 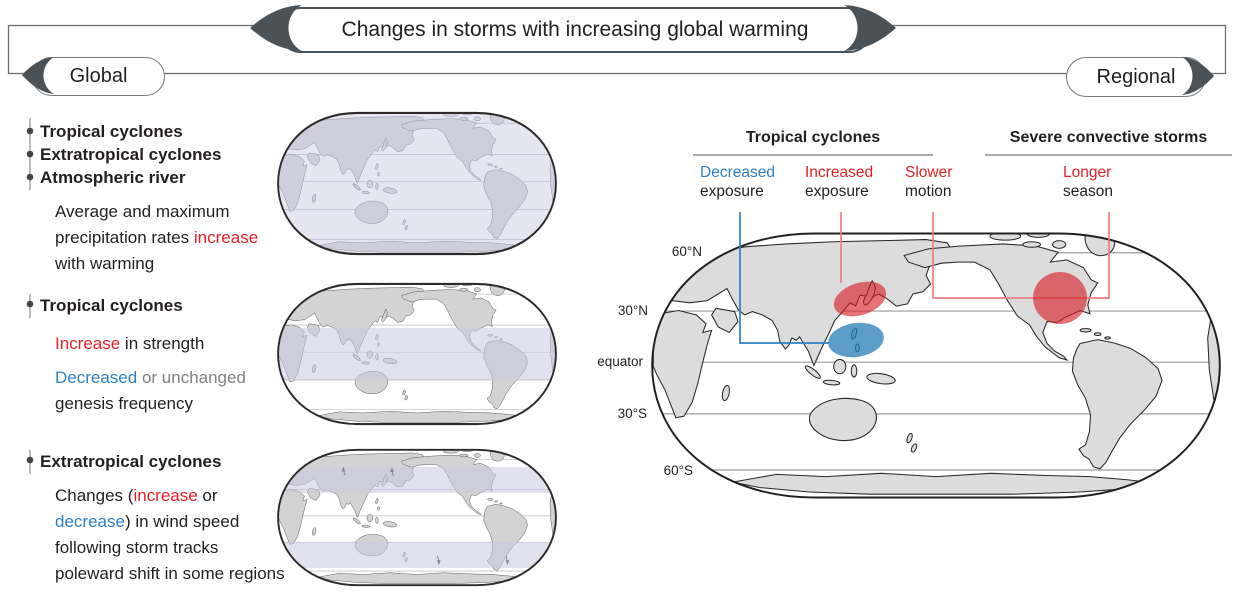 What do you see at coordinates (175, 391) in the screenshot?
I see `tc-genesis-text: Decreased or unchanged genesis frequency` at bounding box center [175, 391].